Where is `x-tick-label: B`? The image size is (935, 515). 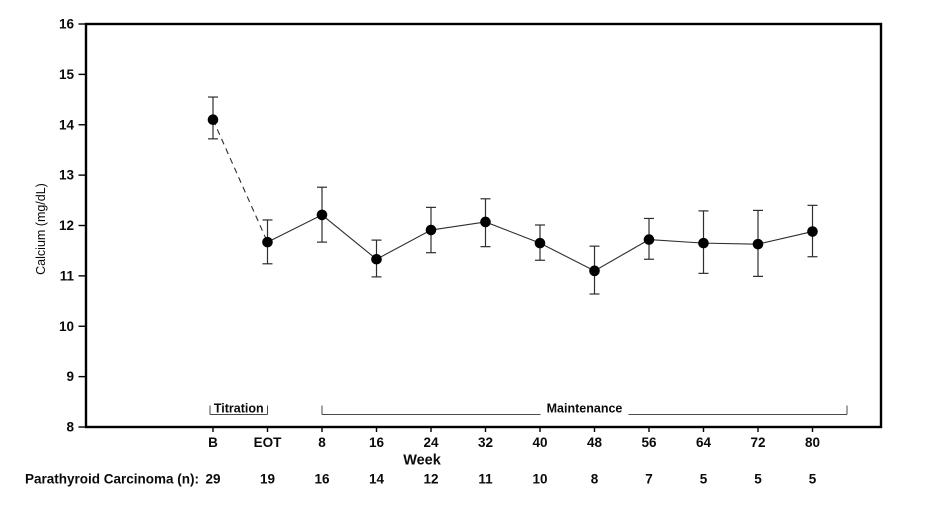
x-tick-label: B is located at coordinates (213, 442).